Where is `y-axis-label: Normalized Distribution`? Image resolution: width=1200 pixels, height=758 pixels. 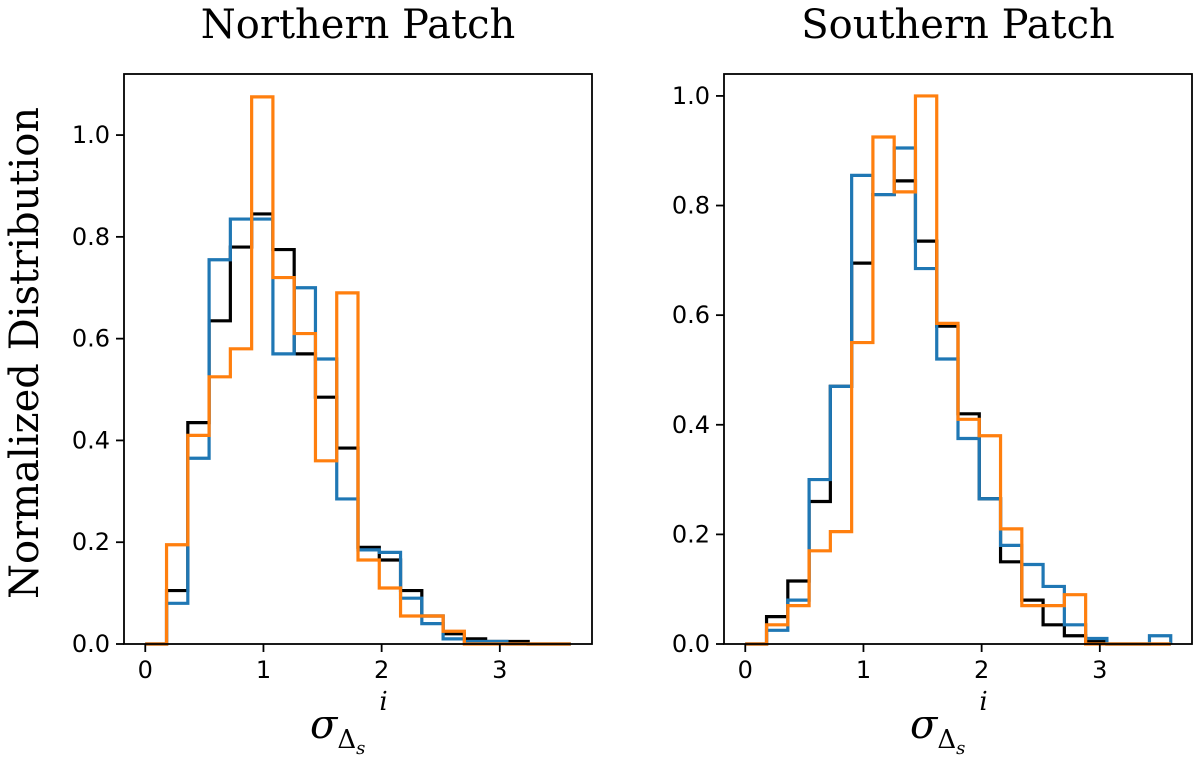
y-axis-label: Normalized Distribution is located at coordinates (25, 353).